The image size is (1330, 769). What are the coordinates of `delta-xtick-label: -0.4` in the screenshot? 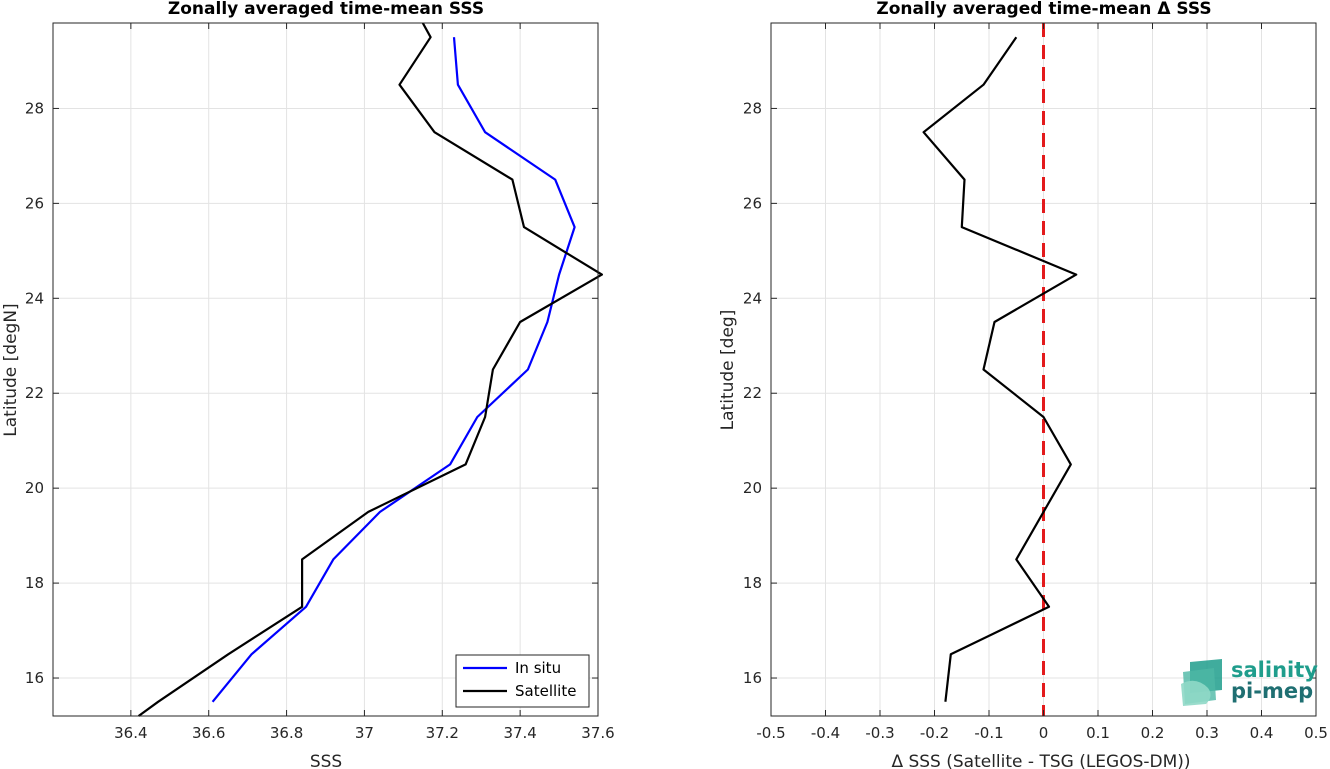 It's located at (825, 733).